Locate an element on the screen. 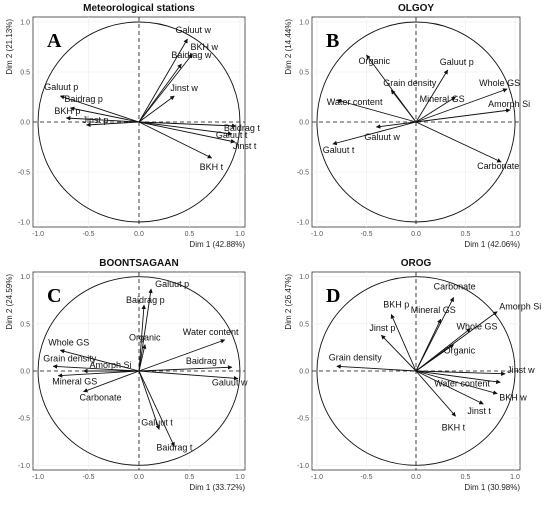 The image size is (550, 505). y-axis-label: Dim 2 (14.44%) is located at coordinates (288, 47).